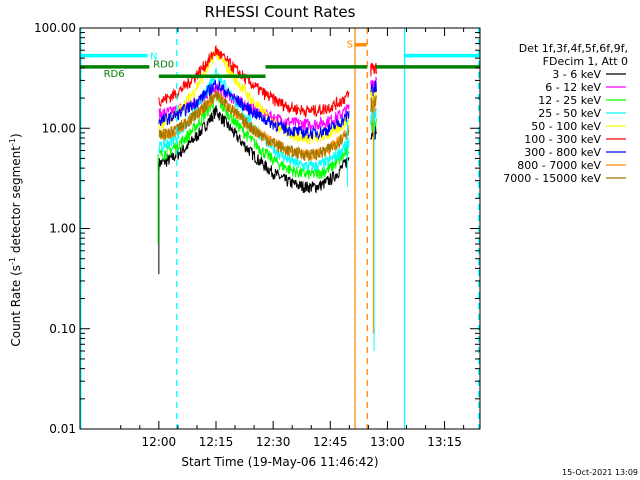 This screenshot has width=640, height=480. What do you see at coordinates (12, 142) in the screenshot?
I see `y-axis-label-sup2: -1` at bounding box center [12, 142].